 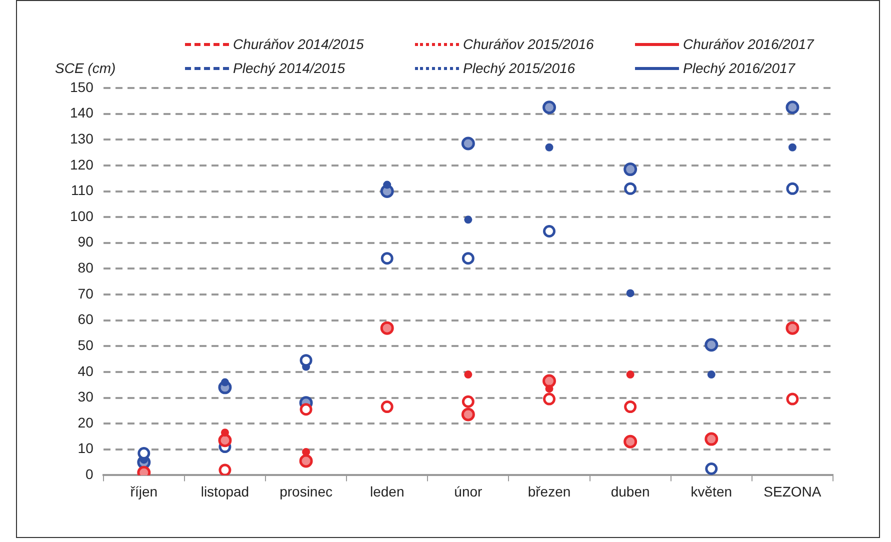 I want to click on y-tick-label: 70, so click(x=86, y=293).